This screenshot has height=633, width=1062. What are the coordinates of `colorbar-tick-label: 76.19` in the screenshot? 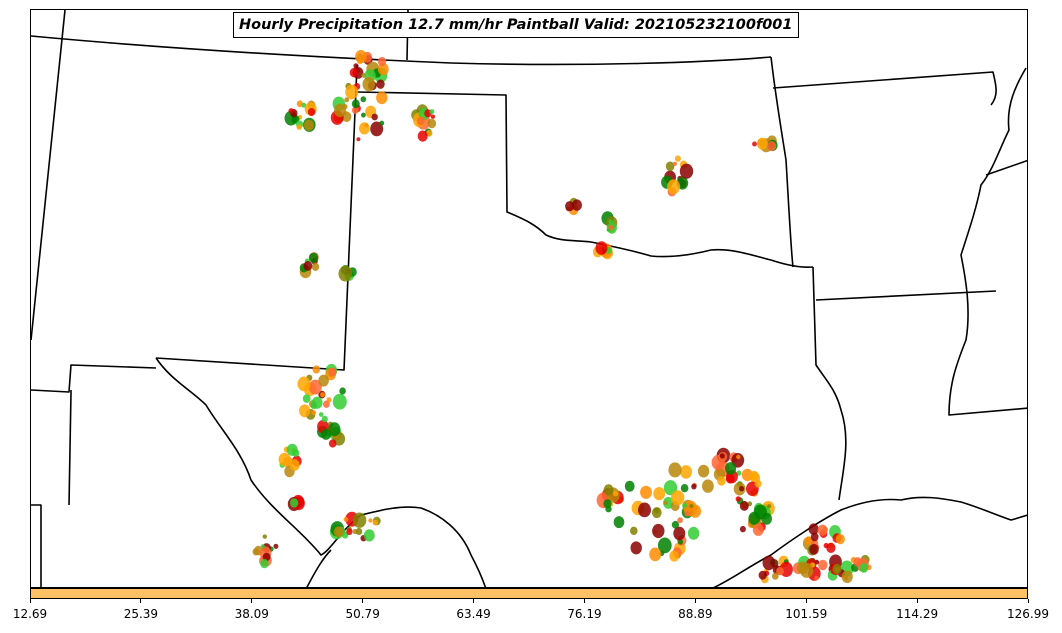 It's located at (584, 614).